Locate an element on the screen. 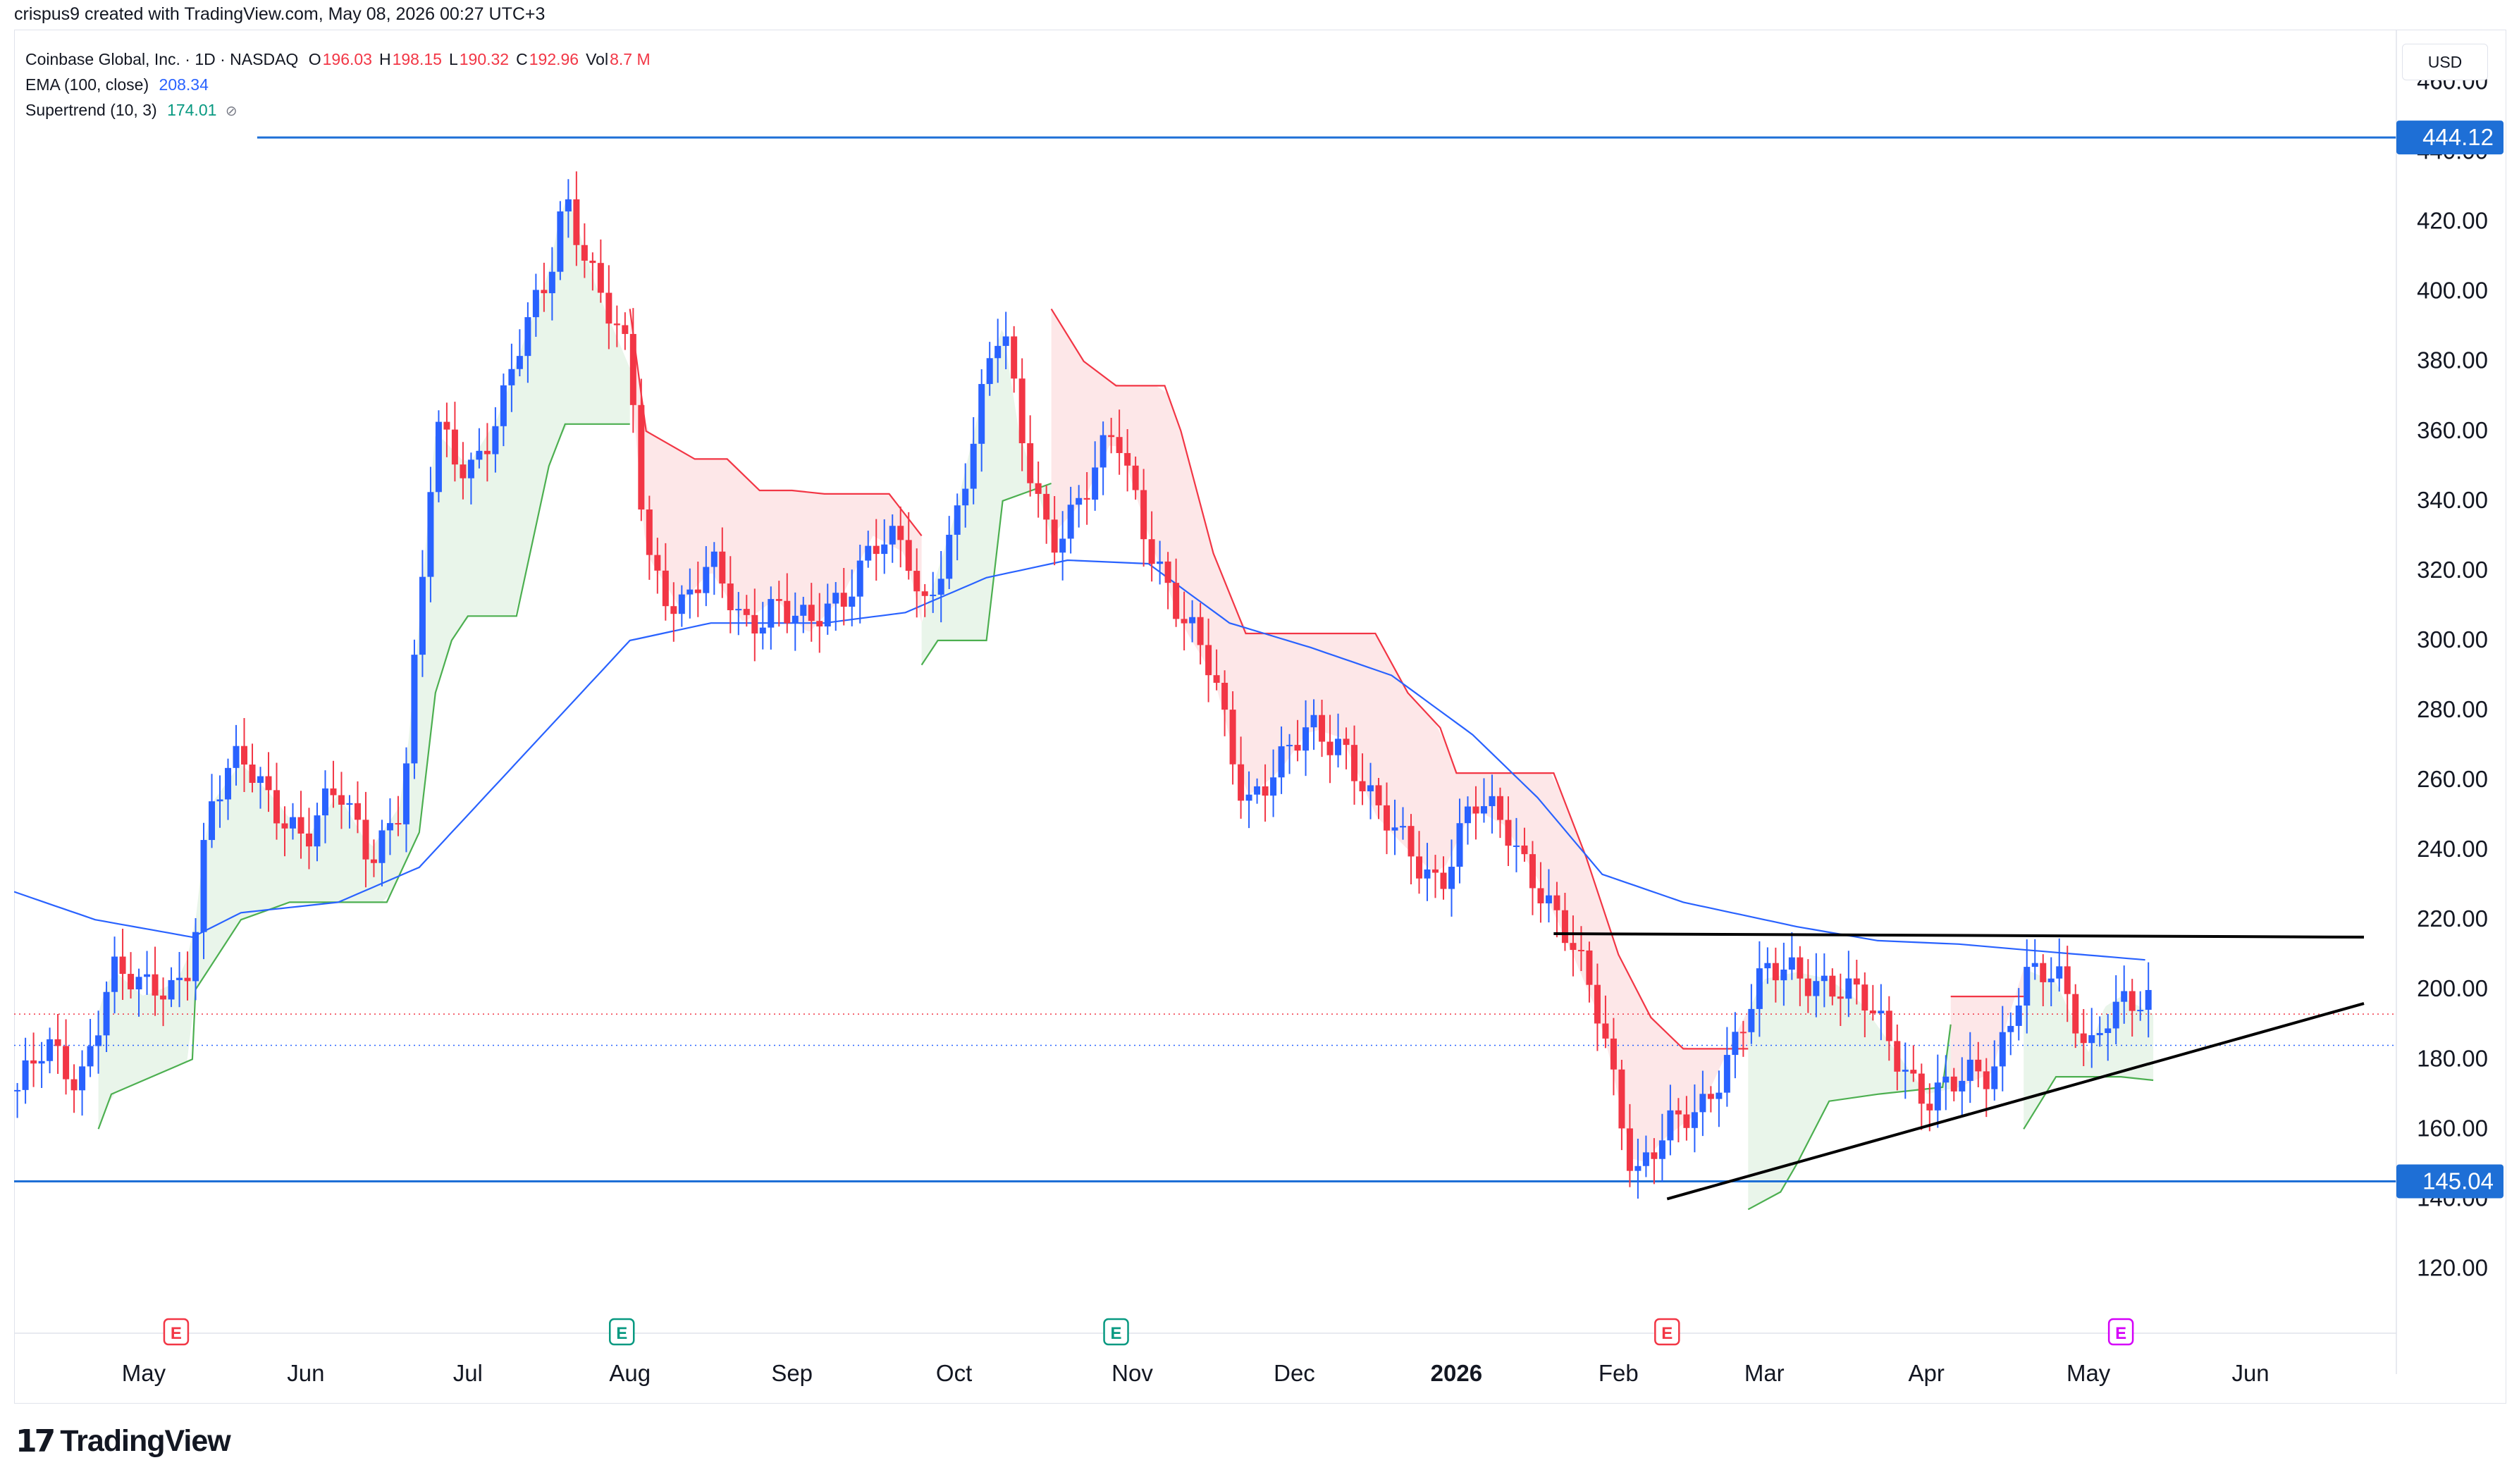  legend-ema-row: EMA (100, close) 208.34 is located at coordinates (341, 84).